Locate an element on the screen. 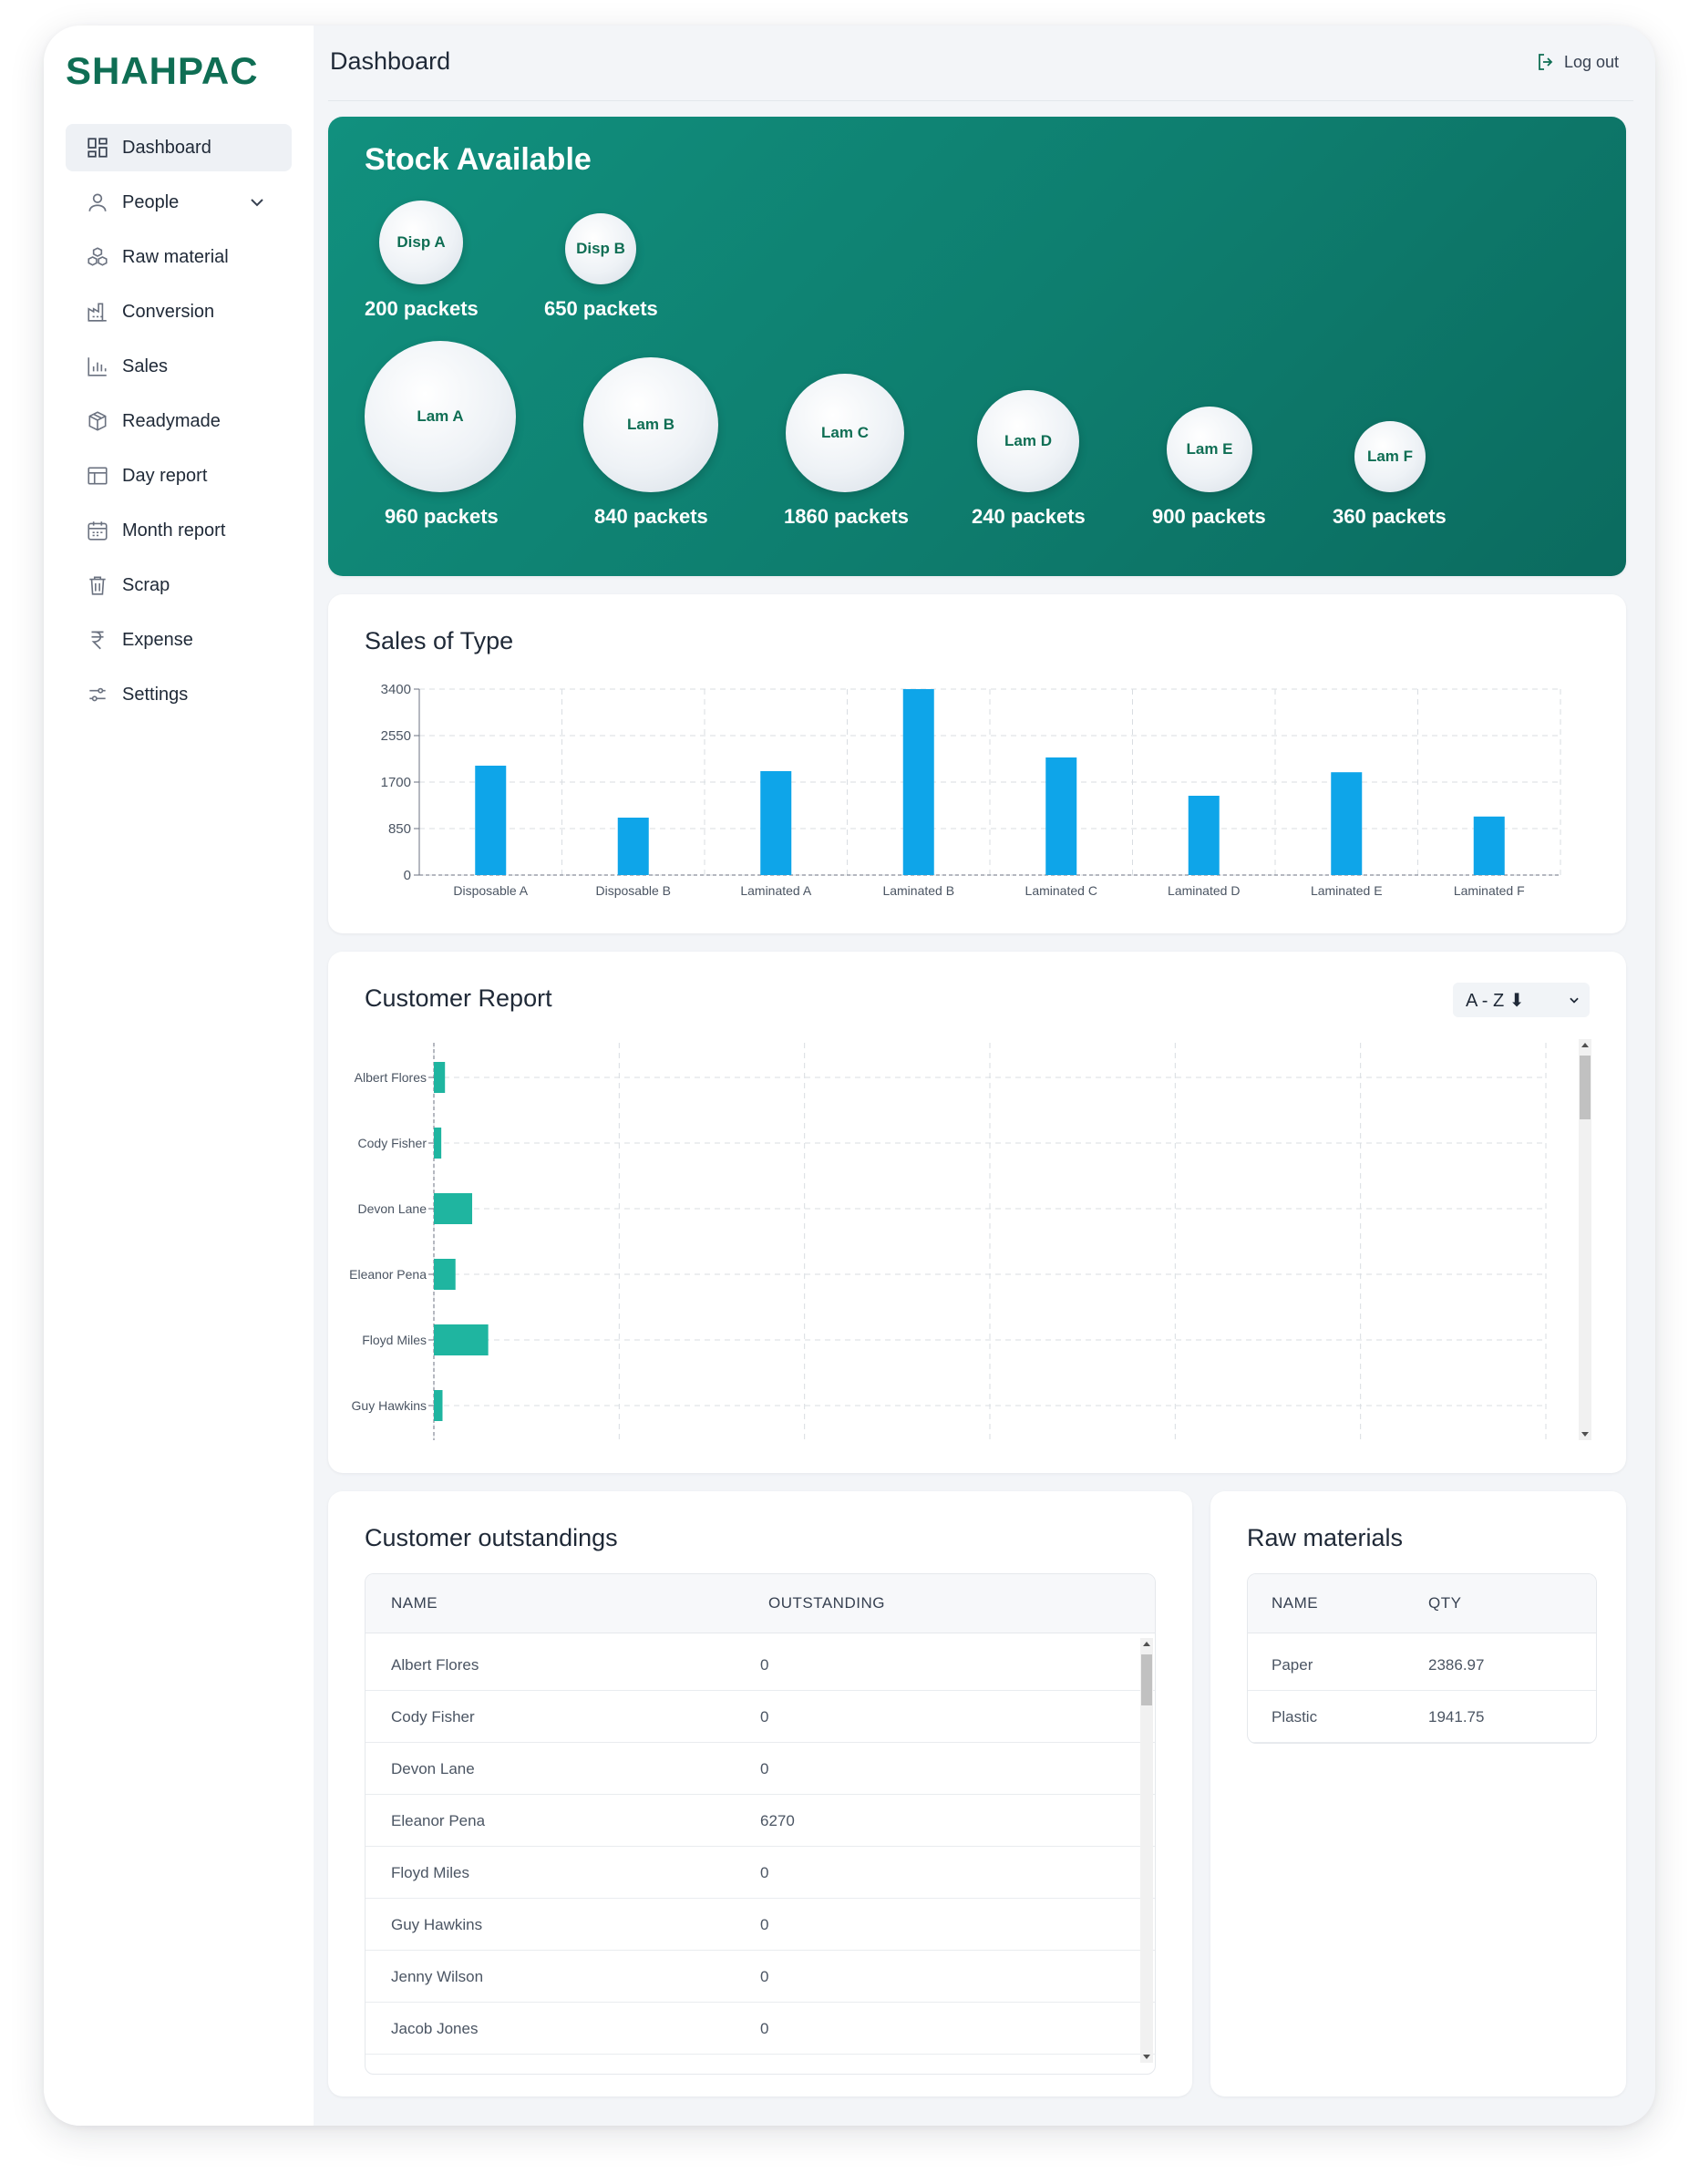  column-header-name: NAME is located at coordinates (1295, 1603).